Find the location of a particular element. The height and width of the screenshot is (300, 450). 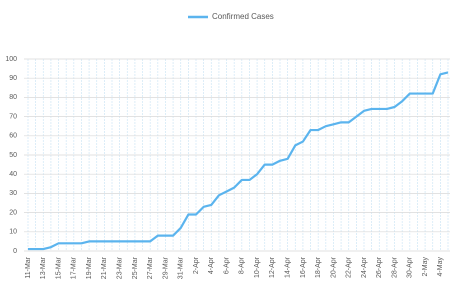

y-tick-label: 0 is located at coordinates (15, 251).